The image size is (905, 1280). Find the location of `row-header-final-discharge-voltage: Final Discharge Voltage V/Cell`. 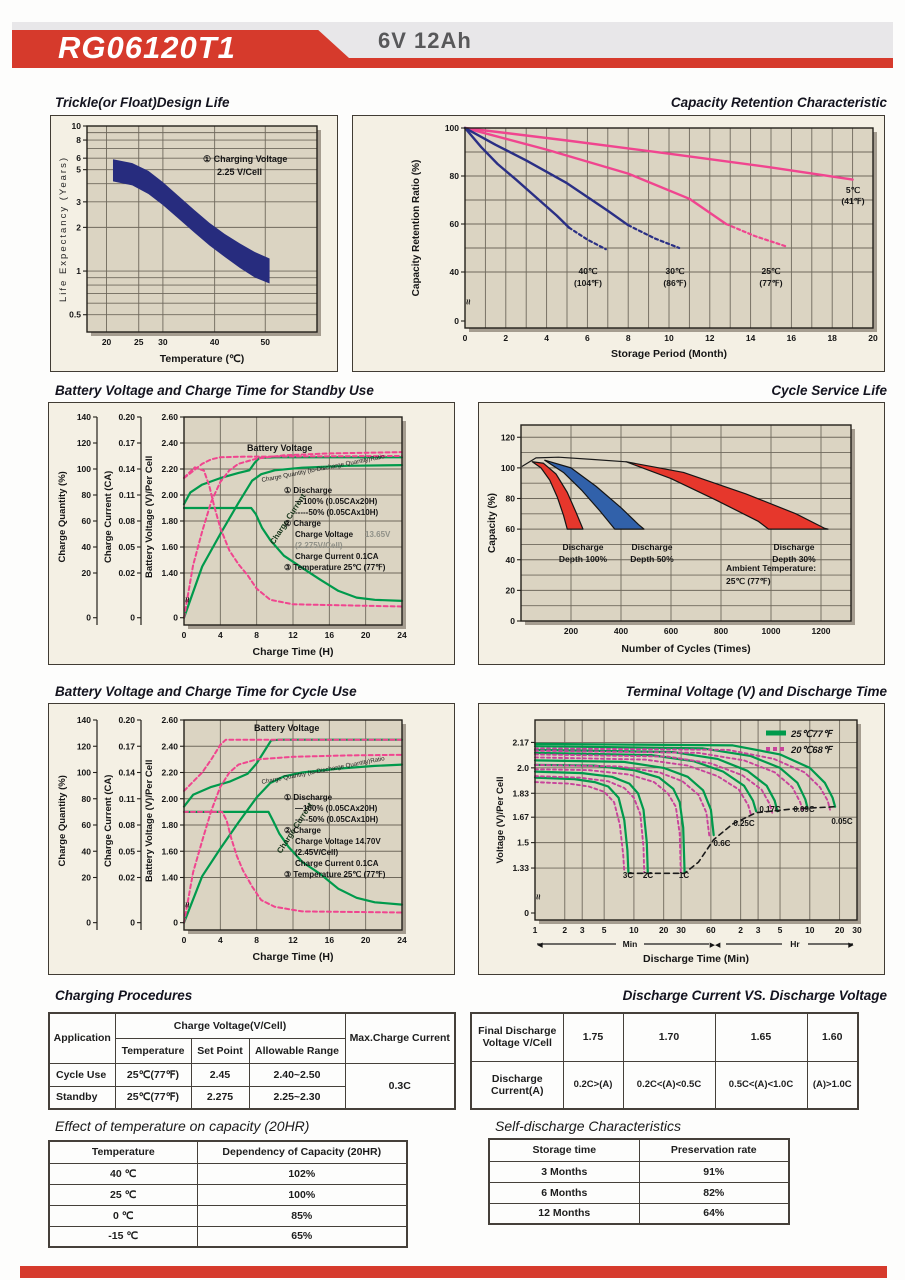

row-header-final-discharge-voltage: Final Discharge Voltage V/Cell is located at coordinates (517, 1037).